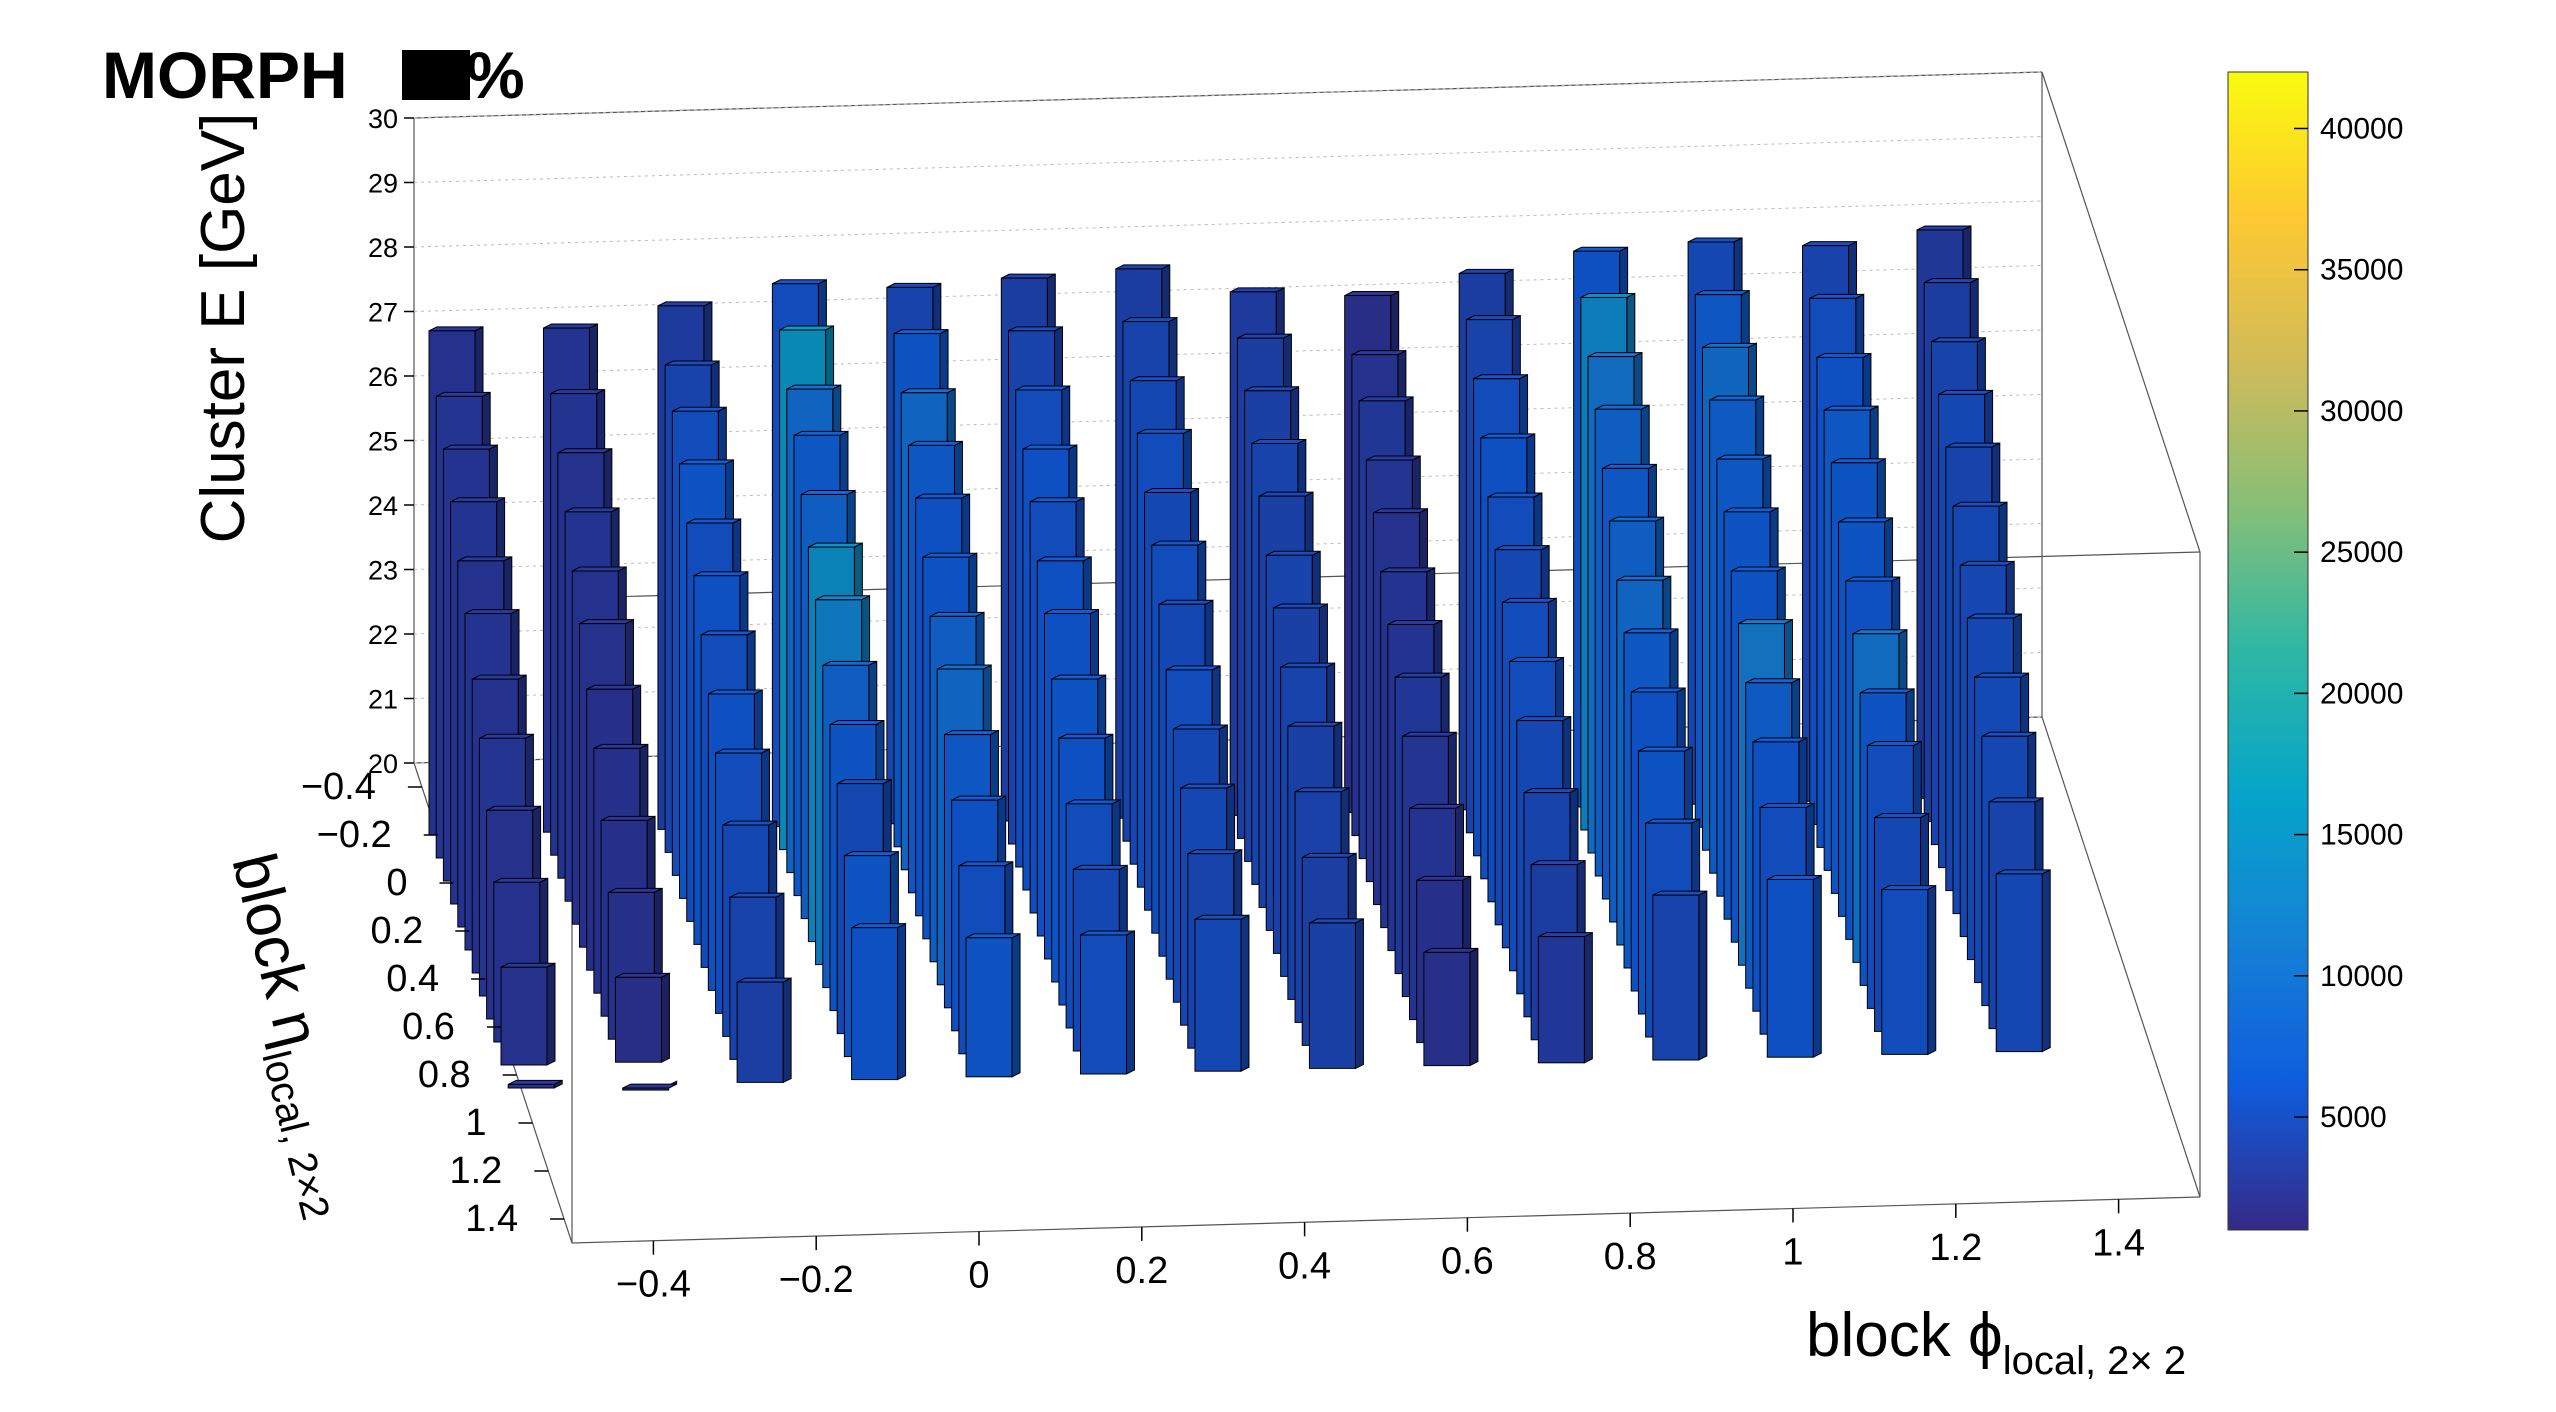  I want to click on x-axis-title-sub: local, 2× 2, so click(2094, 1361).